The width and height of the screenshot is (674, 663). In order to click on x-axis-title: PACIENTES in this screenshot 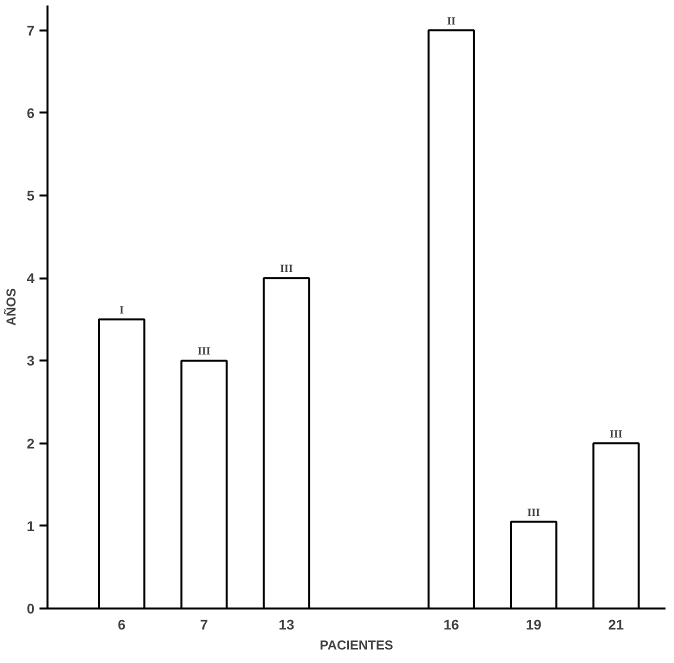, I will do `click(357, 645)`.